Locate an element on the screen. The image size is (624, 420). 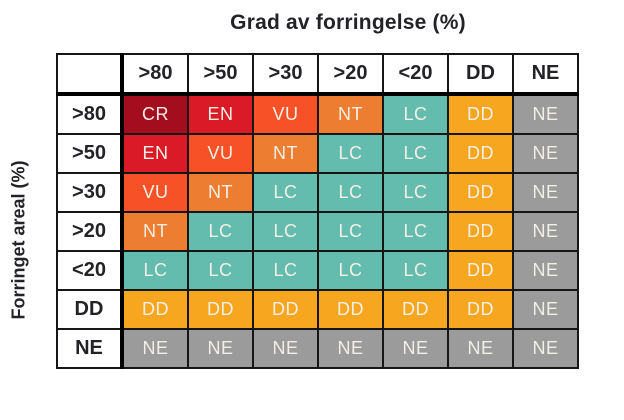
row-header: >30 is located at coordinates (90, 192).